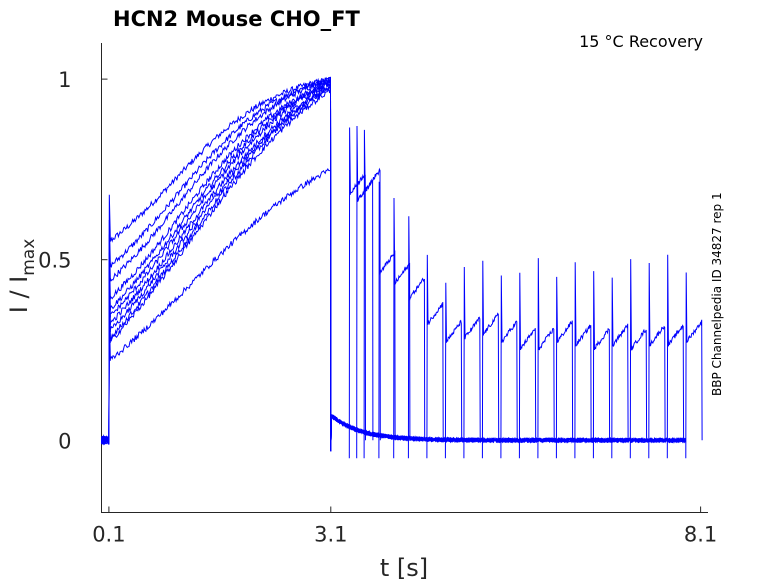  Describe the element at coordinates (330, 535) in the screenshot. I see `x-tick-label: 3.1` at that location.